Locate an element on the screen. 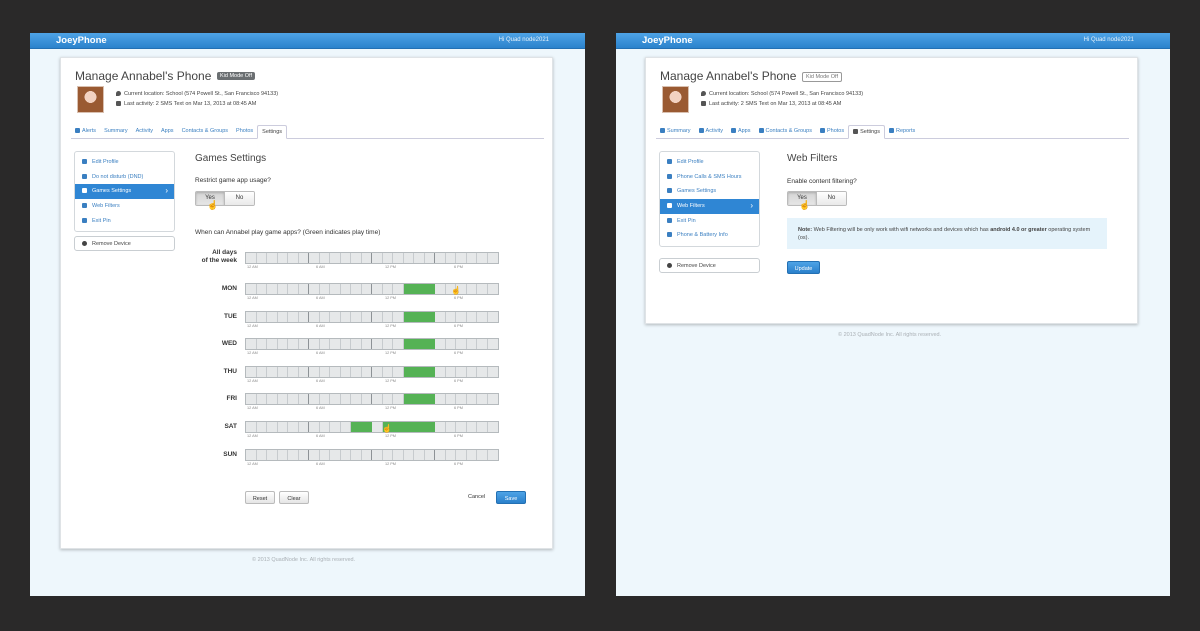  yes-button: Yes is located at coordinates (210, 198).